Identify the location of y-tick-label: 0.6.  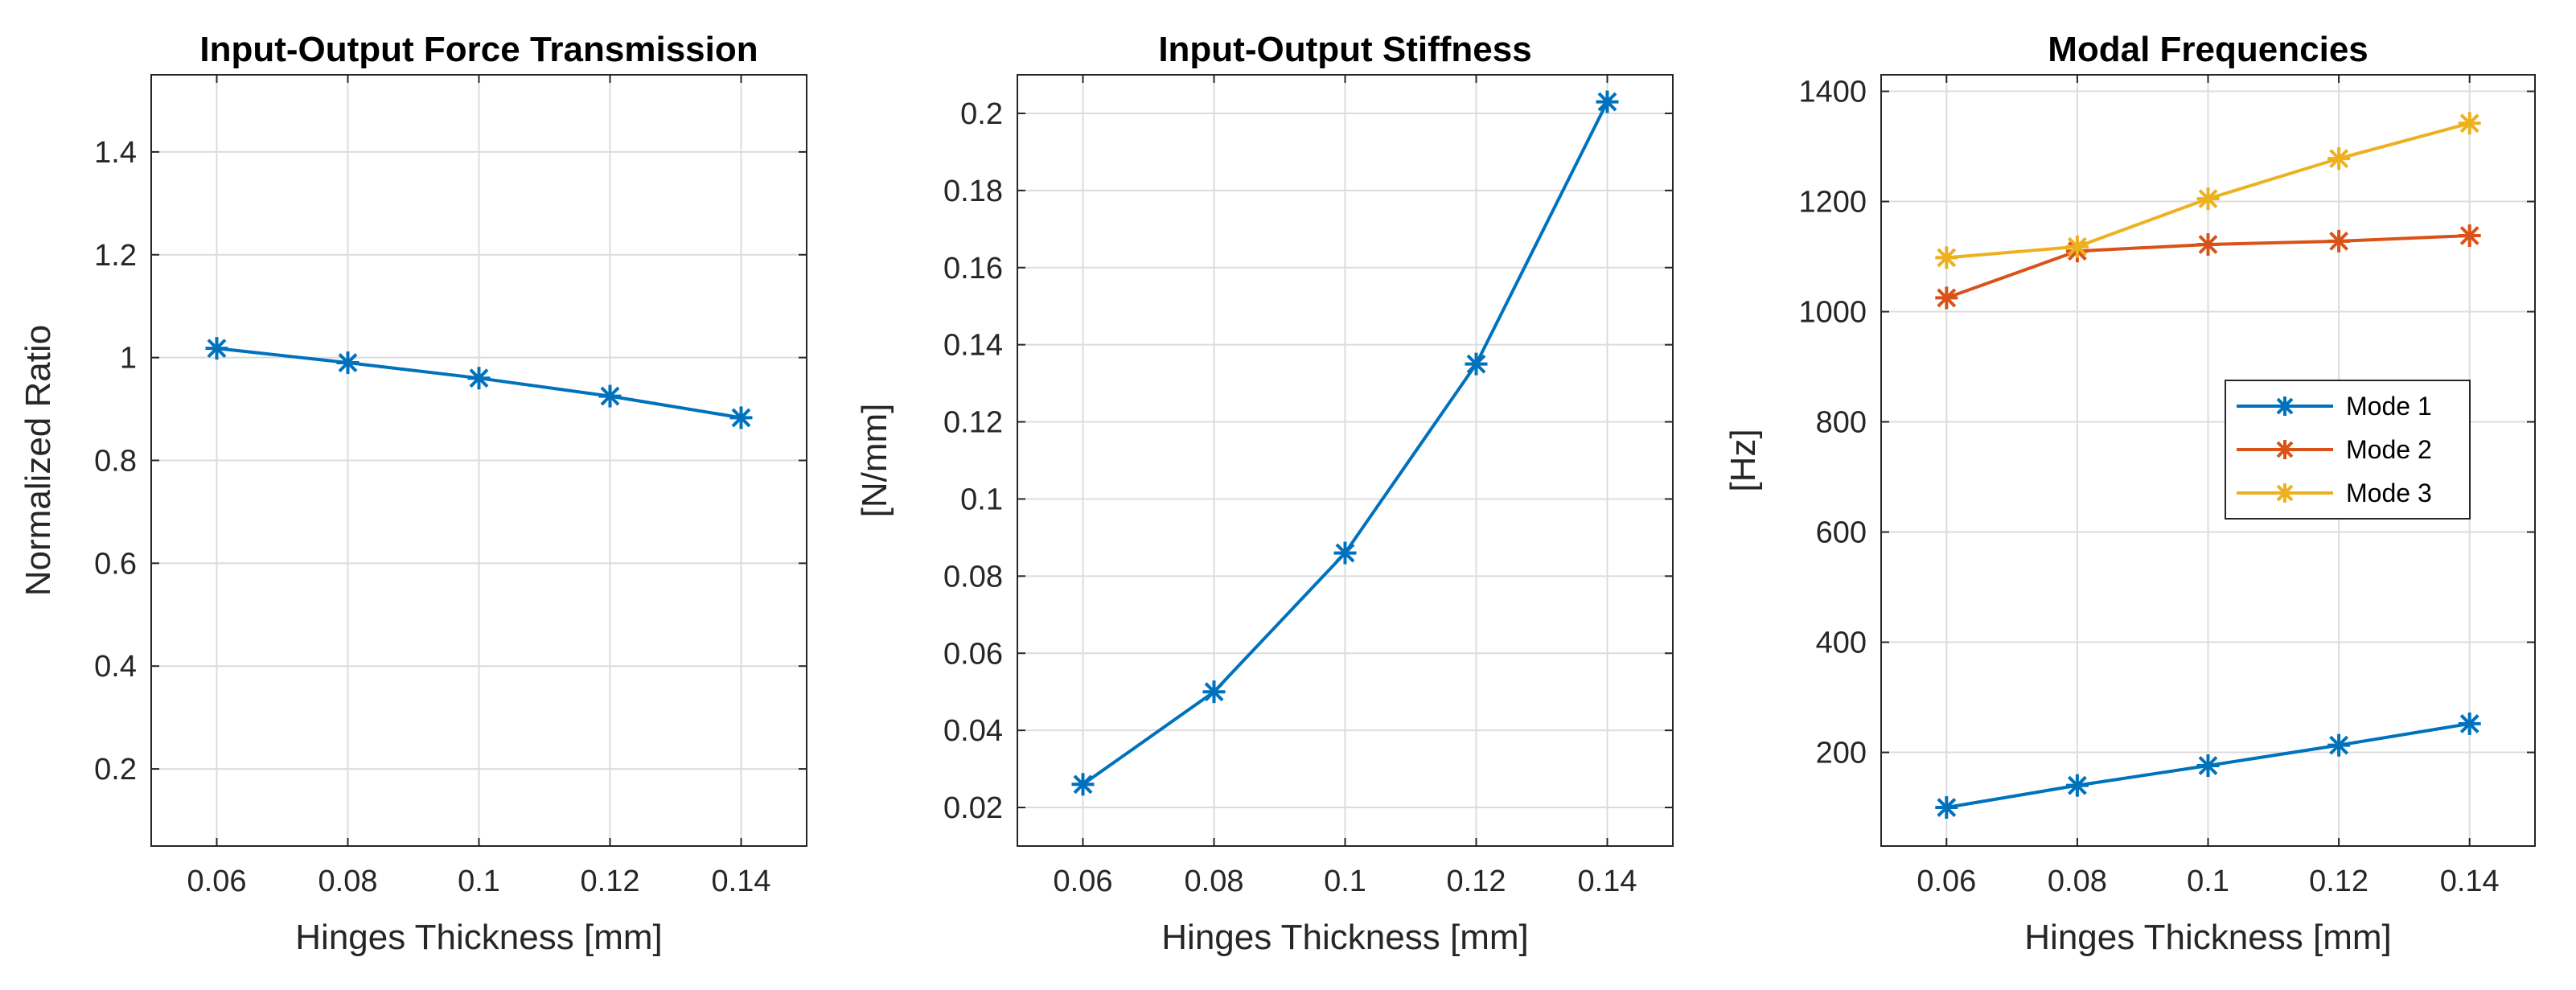
(115, 564).